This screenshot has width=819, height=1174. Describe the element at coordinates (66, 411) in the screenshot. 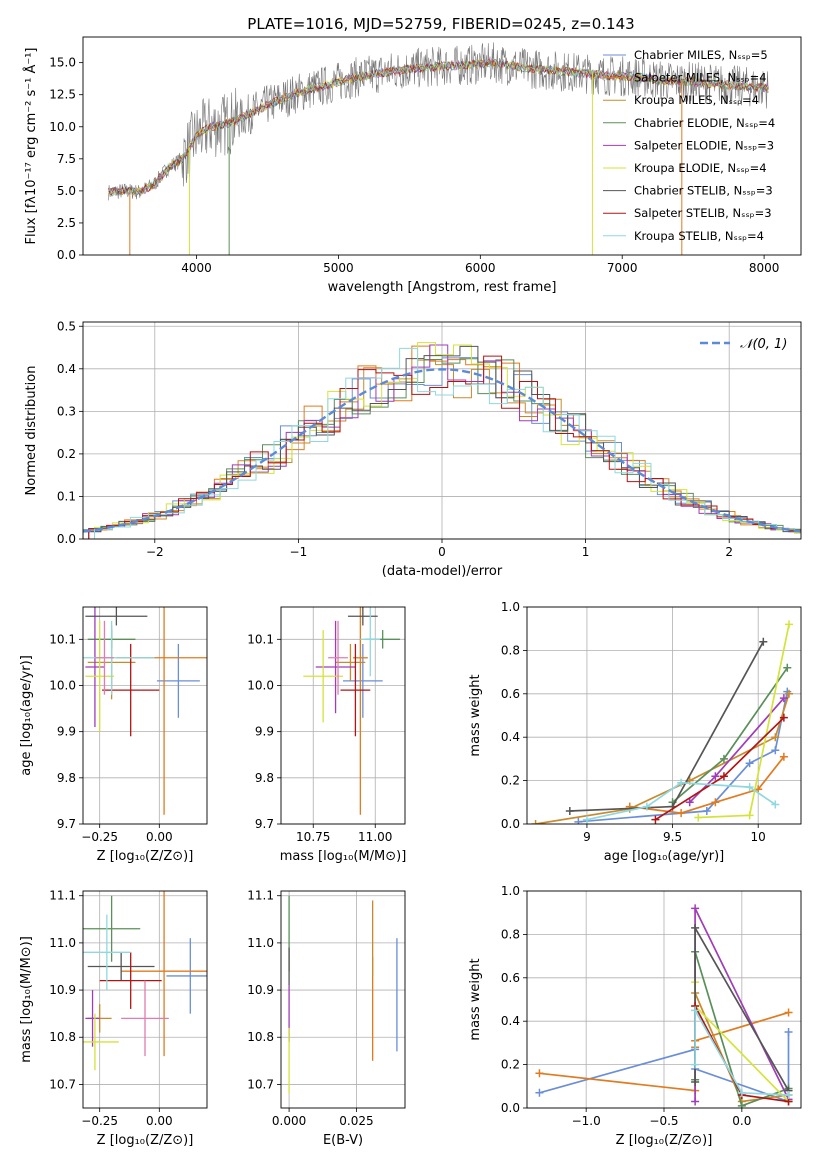

I see `y-tick-label: 0.3` at that location.